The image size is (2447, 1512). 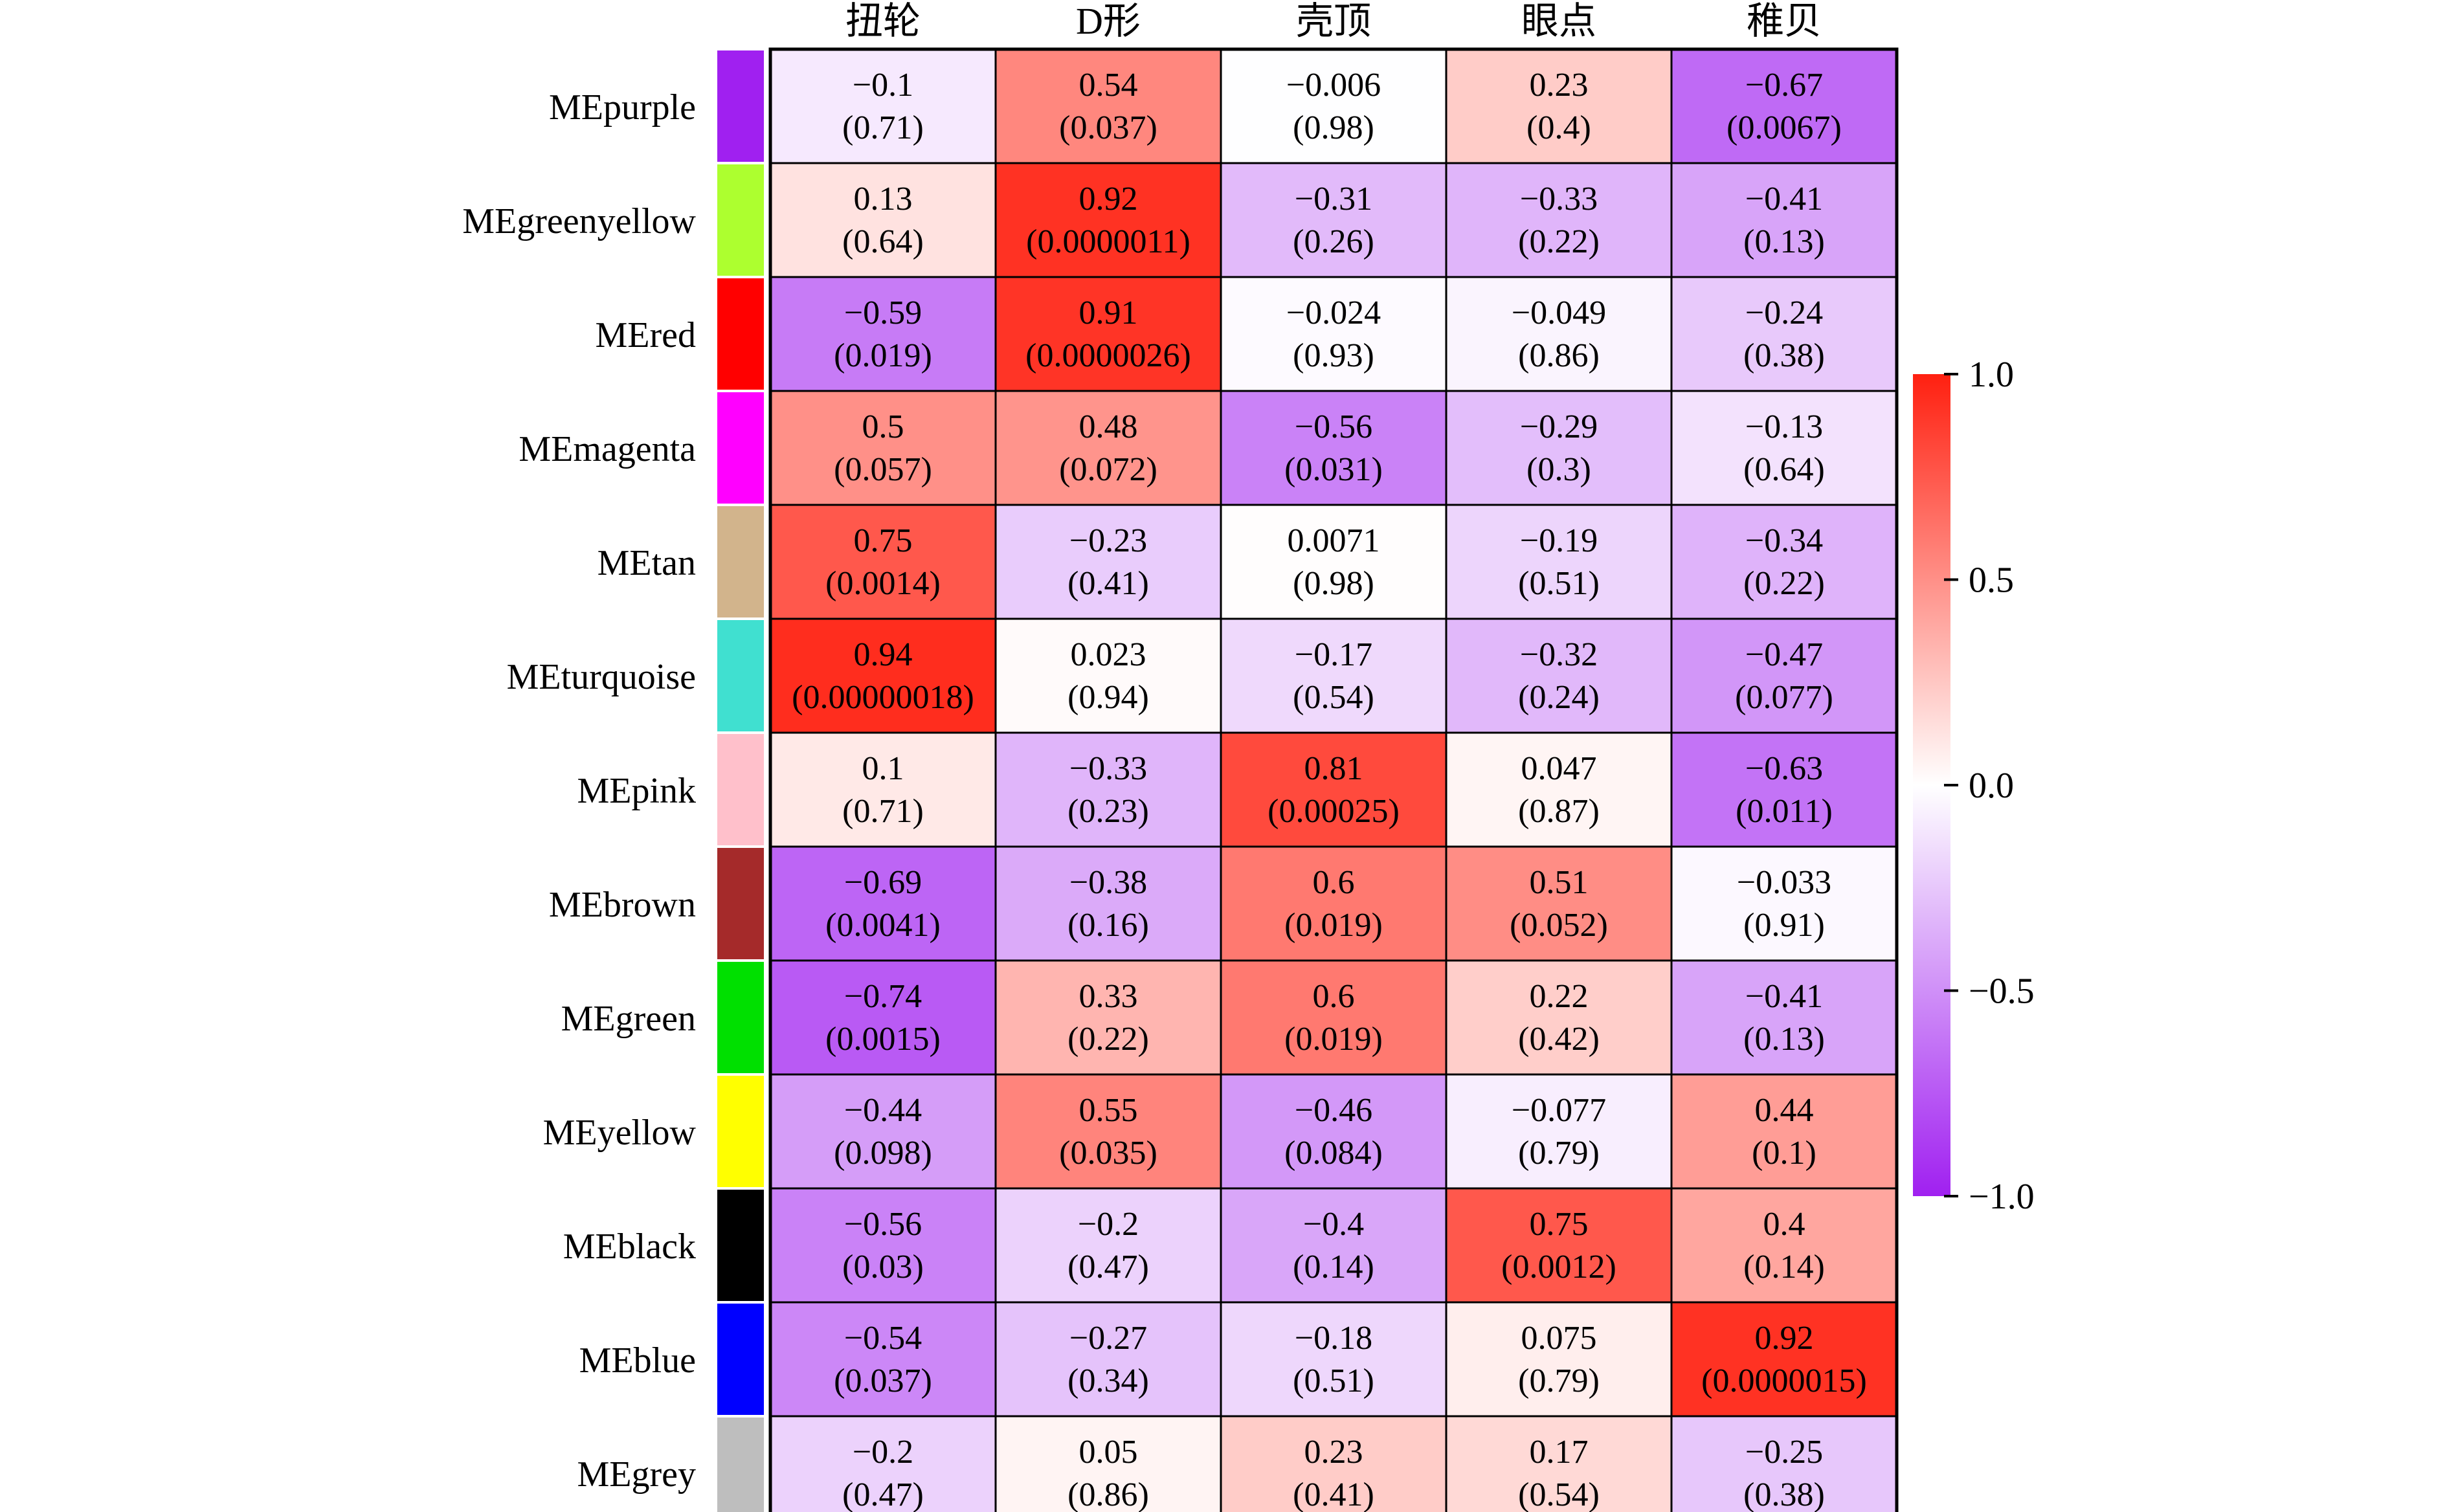 What do you see at coordinates (1559, 1224) in the screenshot?
I see `cell-correlation-label: 0.75` at bounding box center [1559, 1224].